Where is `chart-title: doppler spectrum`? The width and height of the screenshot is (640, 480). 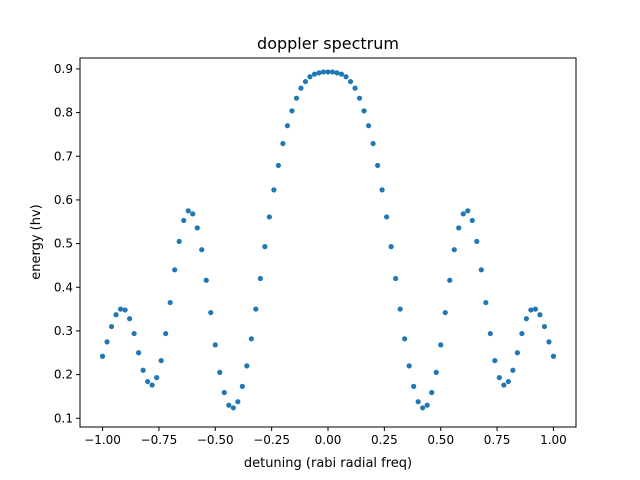 chart-title: doppler spectrum is located at coordinates (328, 43).